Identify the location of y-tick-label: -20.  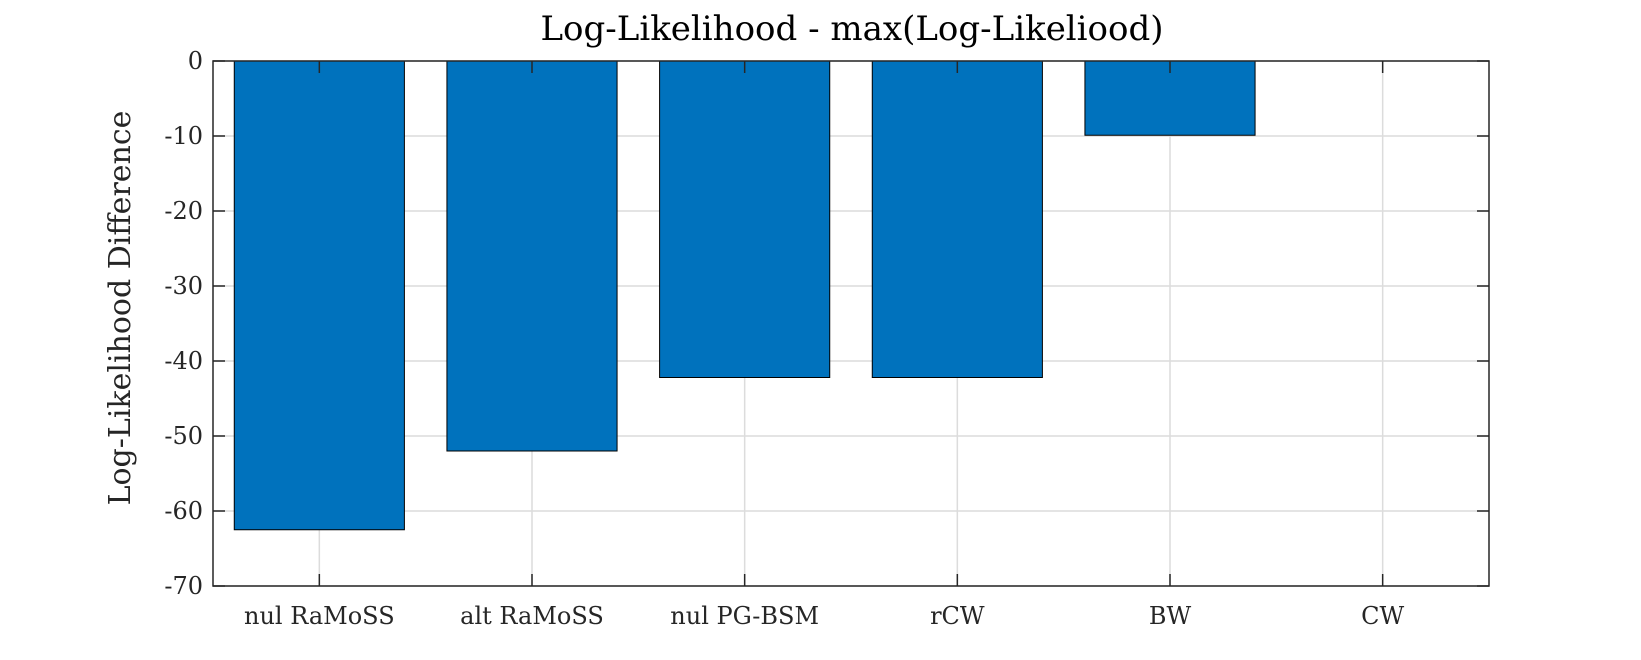
(183, 211).